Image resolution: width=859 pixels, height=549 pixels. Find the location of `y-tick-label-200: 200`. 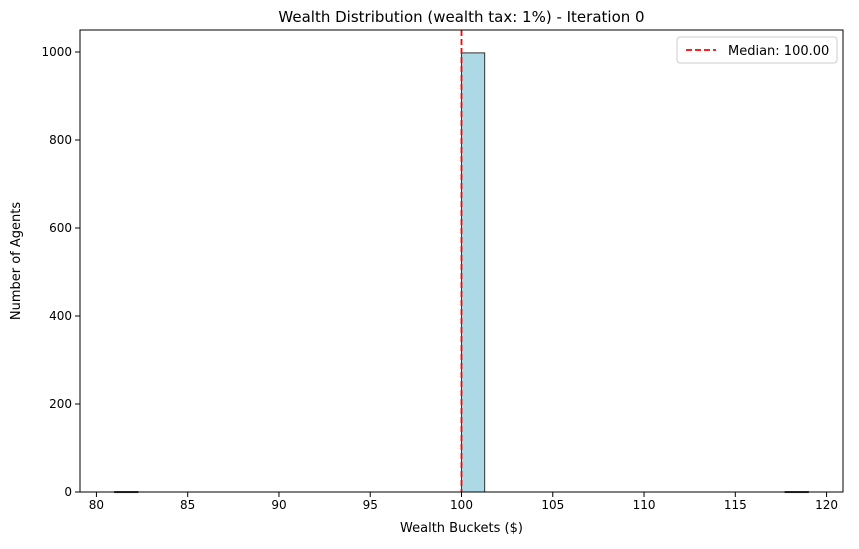

y-tick-label-200: 200 is located at coordinates (60, 404).